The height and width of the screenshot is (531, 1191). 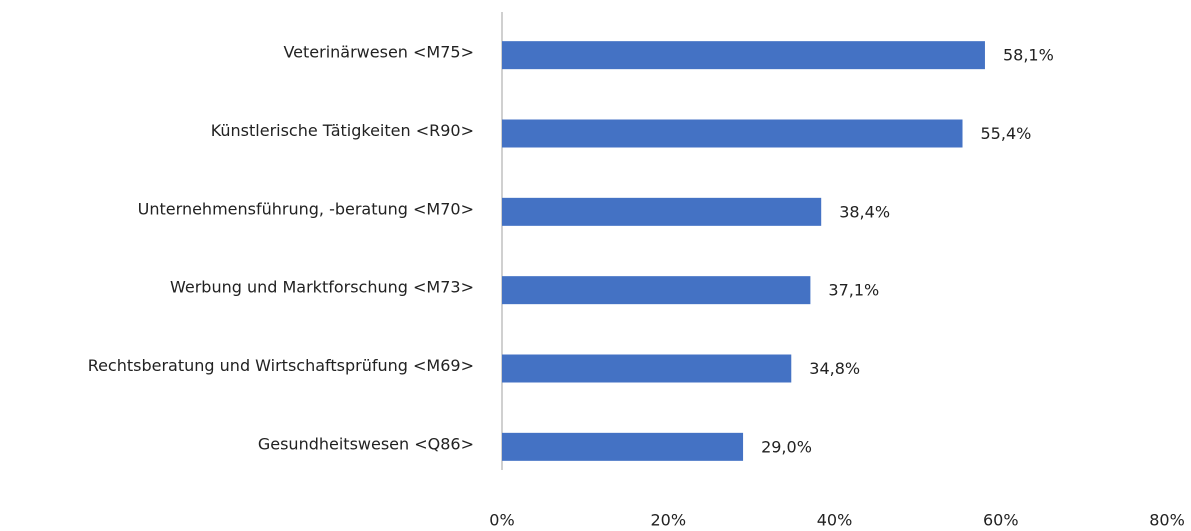 What do you see at coordinates (1167, 520) in the screenshot?
I see `x-tick-label: 80%` at bounding box center [1167, 520].